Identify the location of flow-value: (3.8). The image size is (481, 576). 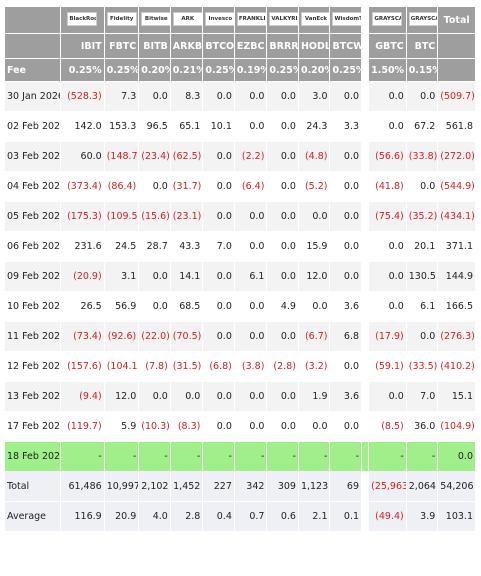
(250, 366).